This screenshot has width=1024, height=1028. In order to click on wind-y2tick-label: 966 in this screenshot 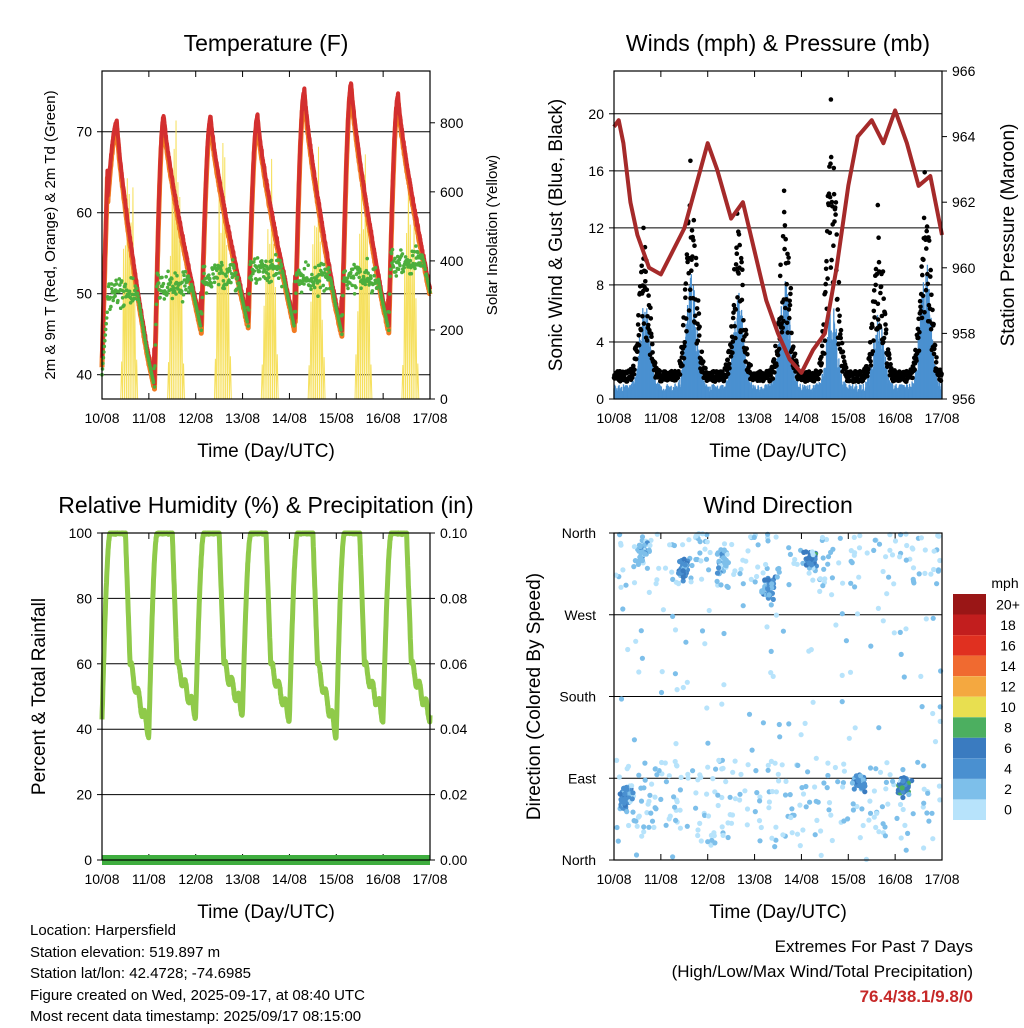, I will do `click(964, 71)`.